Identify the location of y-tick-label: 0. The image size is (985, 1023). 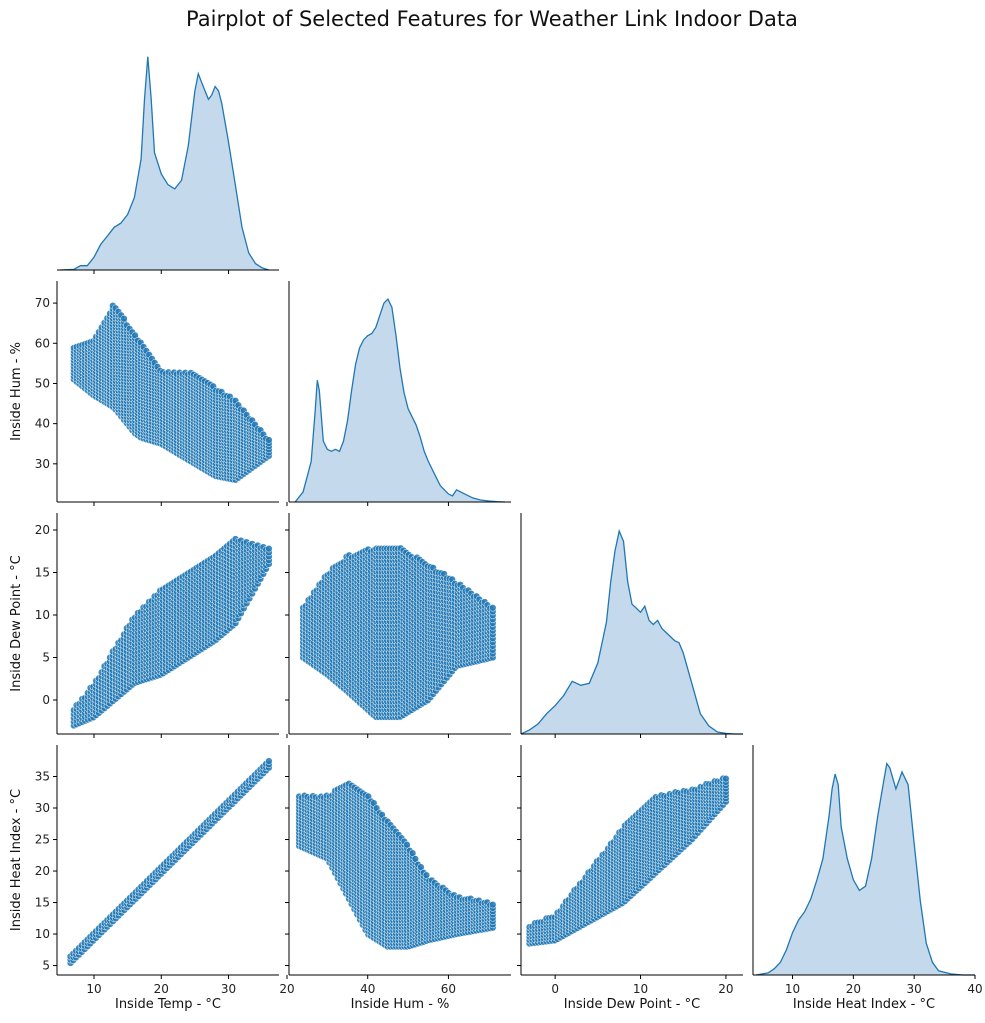
(46, 700).